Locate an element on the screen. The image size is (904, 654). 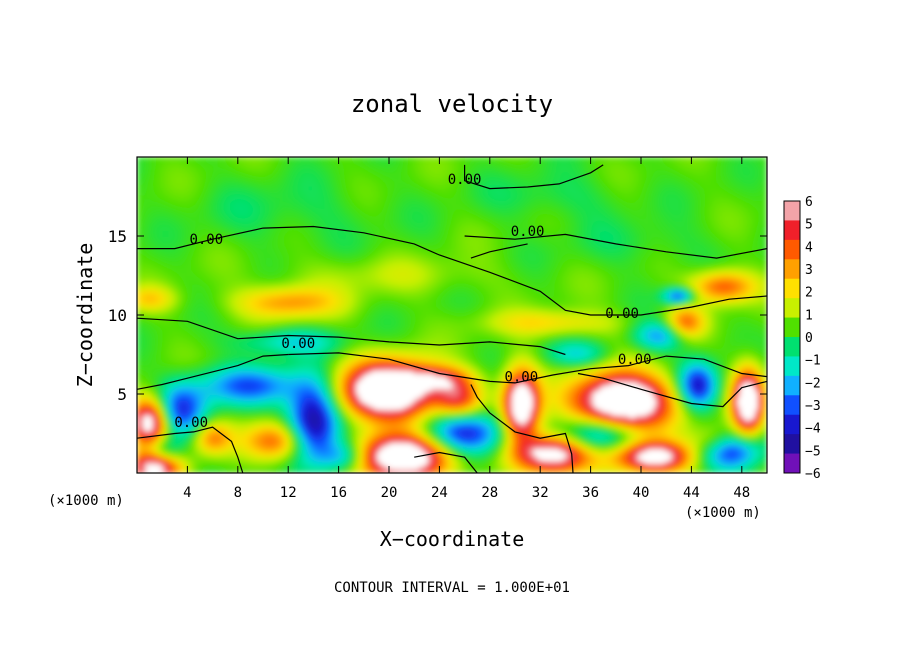
x-tick-label-5: 24 is located at coordinates (439, 493).